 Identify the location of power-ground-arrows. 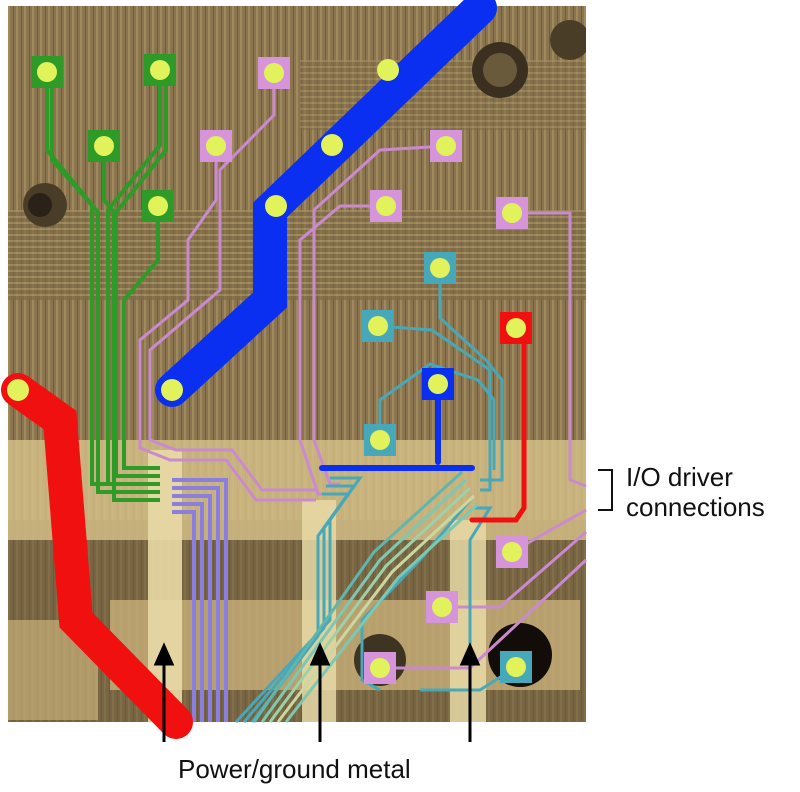
(317, 692).